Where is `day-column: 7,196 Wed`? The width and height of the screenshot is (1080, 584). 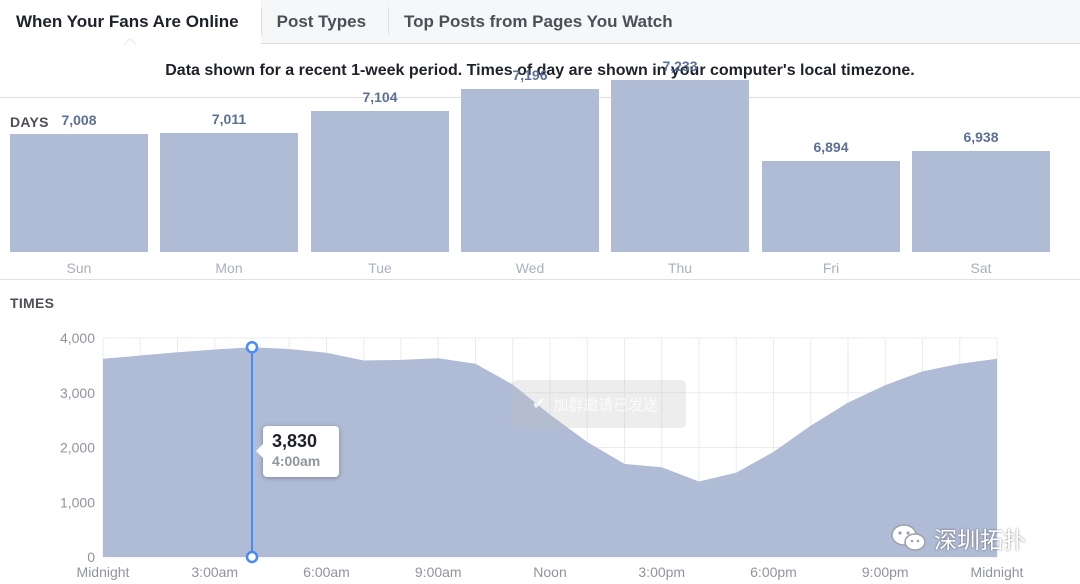 day-column: 7,196 Wed is located at coordinates (530, 172).